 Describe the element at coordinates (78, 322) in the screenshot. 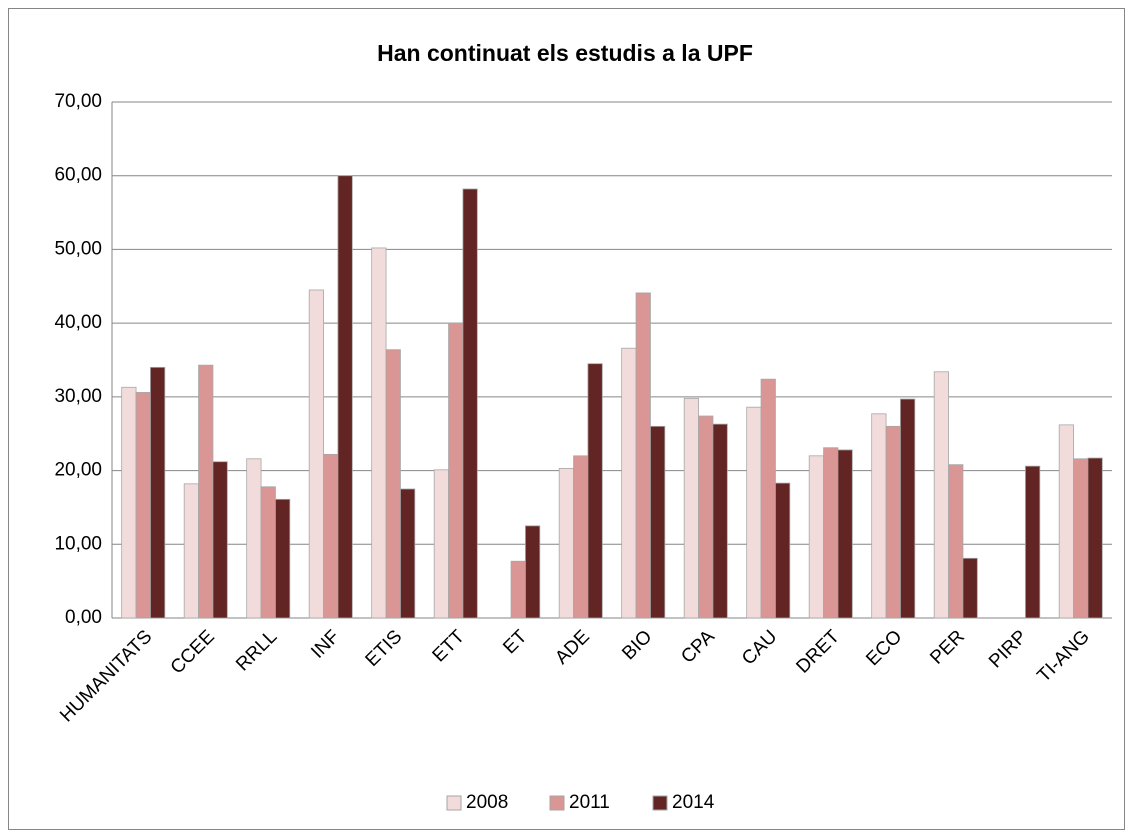

I see `y-tick-label: 40,00` at that location.